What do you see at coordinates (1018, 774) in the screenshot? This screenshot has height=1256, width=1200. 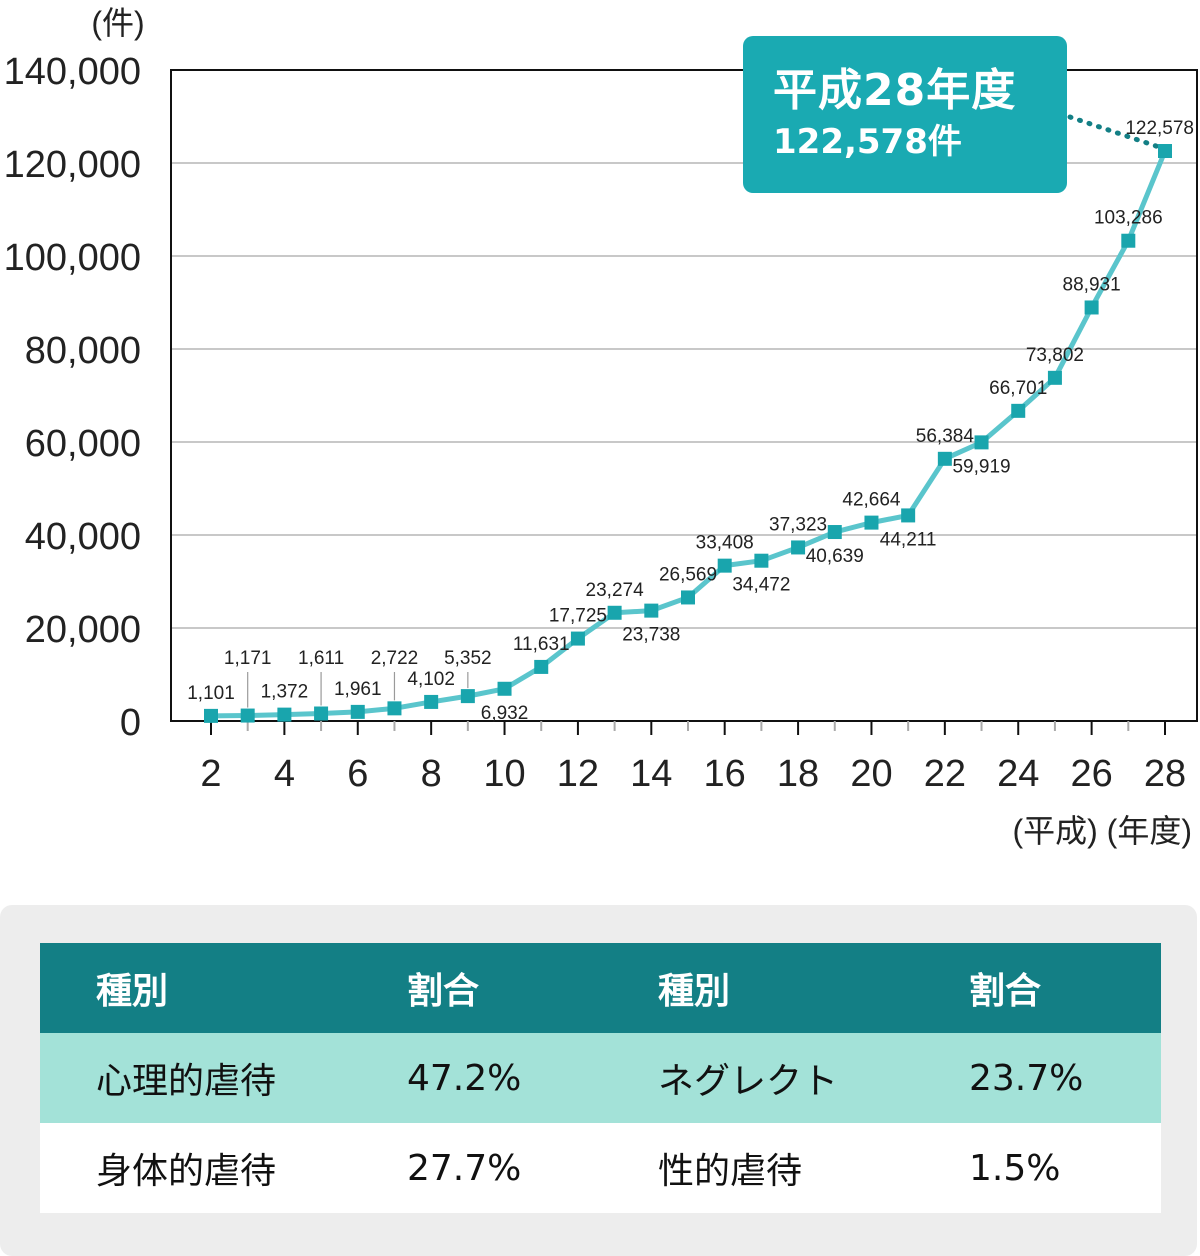 I see `x-tick-label: 24` at bounding box center [1018, 774].